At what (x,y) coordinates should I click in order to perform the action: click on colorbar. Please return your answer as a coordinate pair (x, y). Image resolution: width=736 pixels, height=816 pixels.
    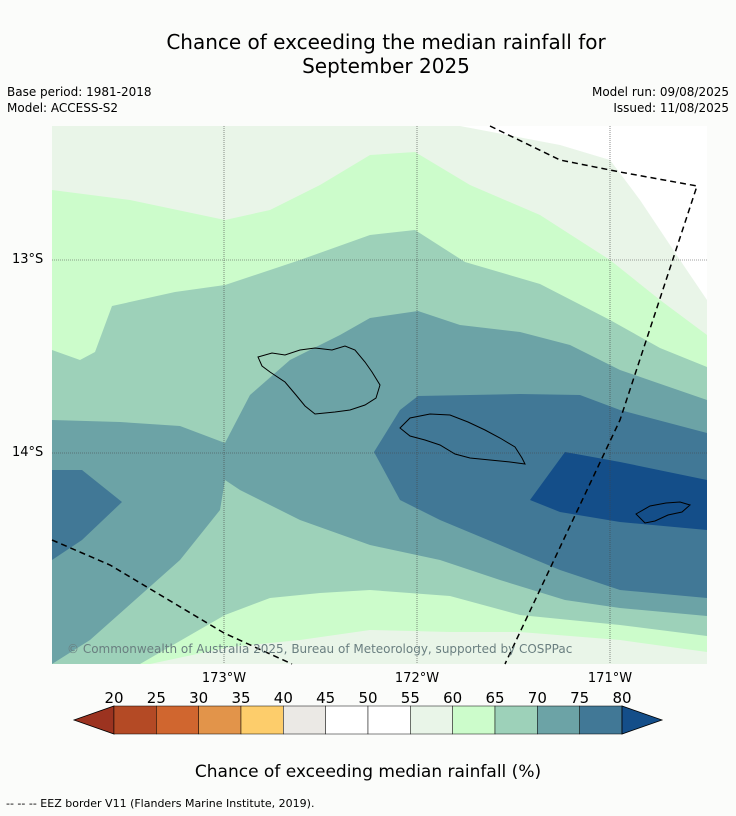
    Looking at the image, I should click on (368, 720).